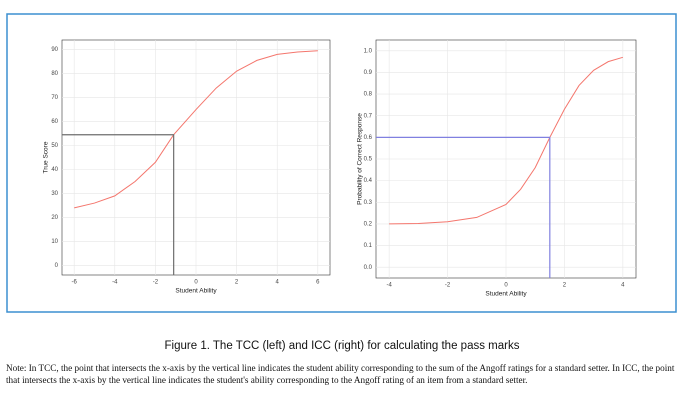 The image size is (684, 406). Describe the element at coordinates (54, 50) in the screenshot. I see `y-tick-label: 90` at that location.